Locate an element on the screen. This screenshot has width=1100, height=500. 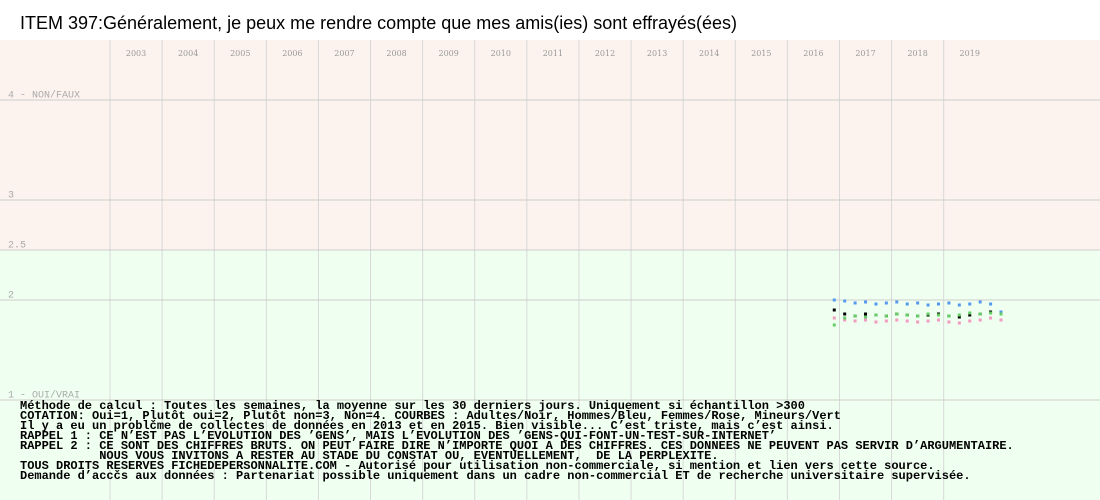
x-tick-label: 2006 is located at coordinates (292, 53).